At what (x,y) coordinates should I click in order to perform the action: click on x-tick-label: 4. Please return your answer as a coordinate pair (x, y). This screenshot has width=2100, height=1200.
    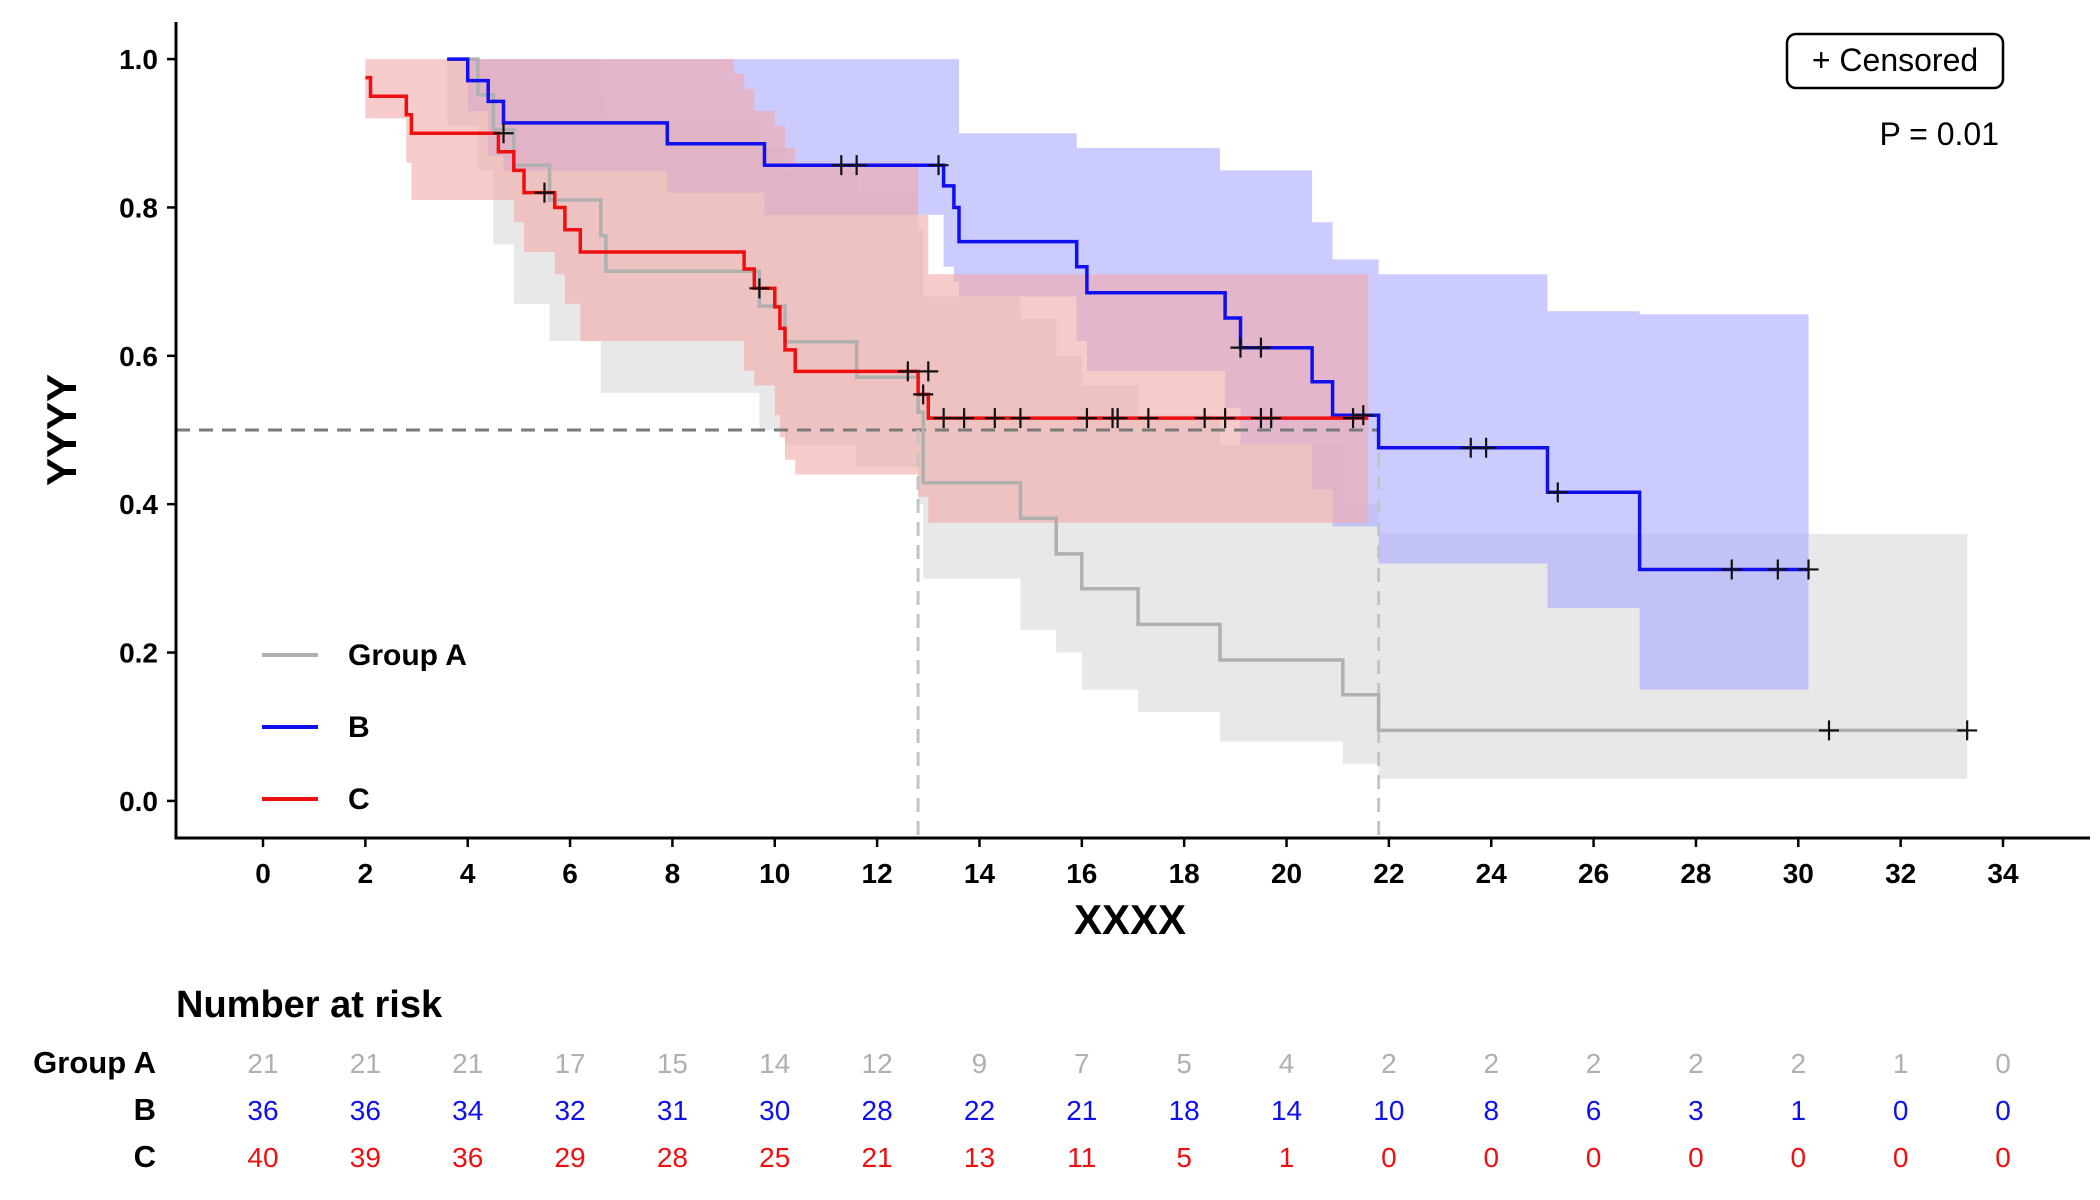
    Looking at the image, I should click on (468, 873).